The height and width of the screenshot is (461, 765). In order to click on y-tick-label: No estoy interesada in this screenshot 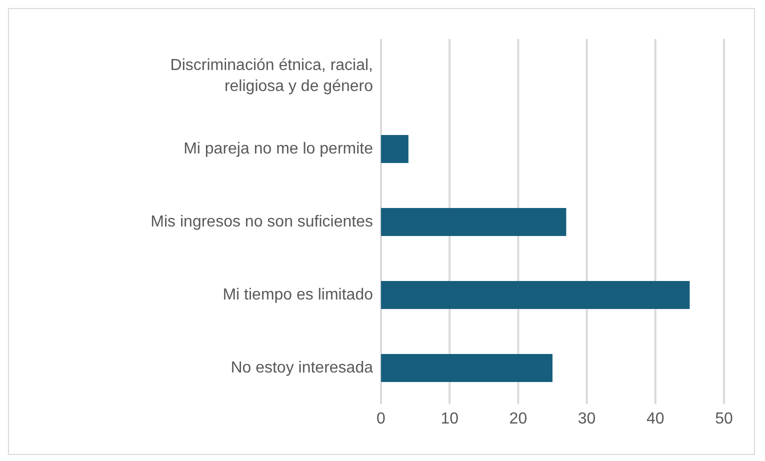, I will do `click(302, 367)`.